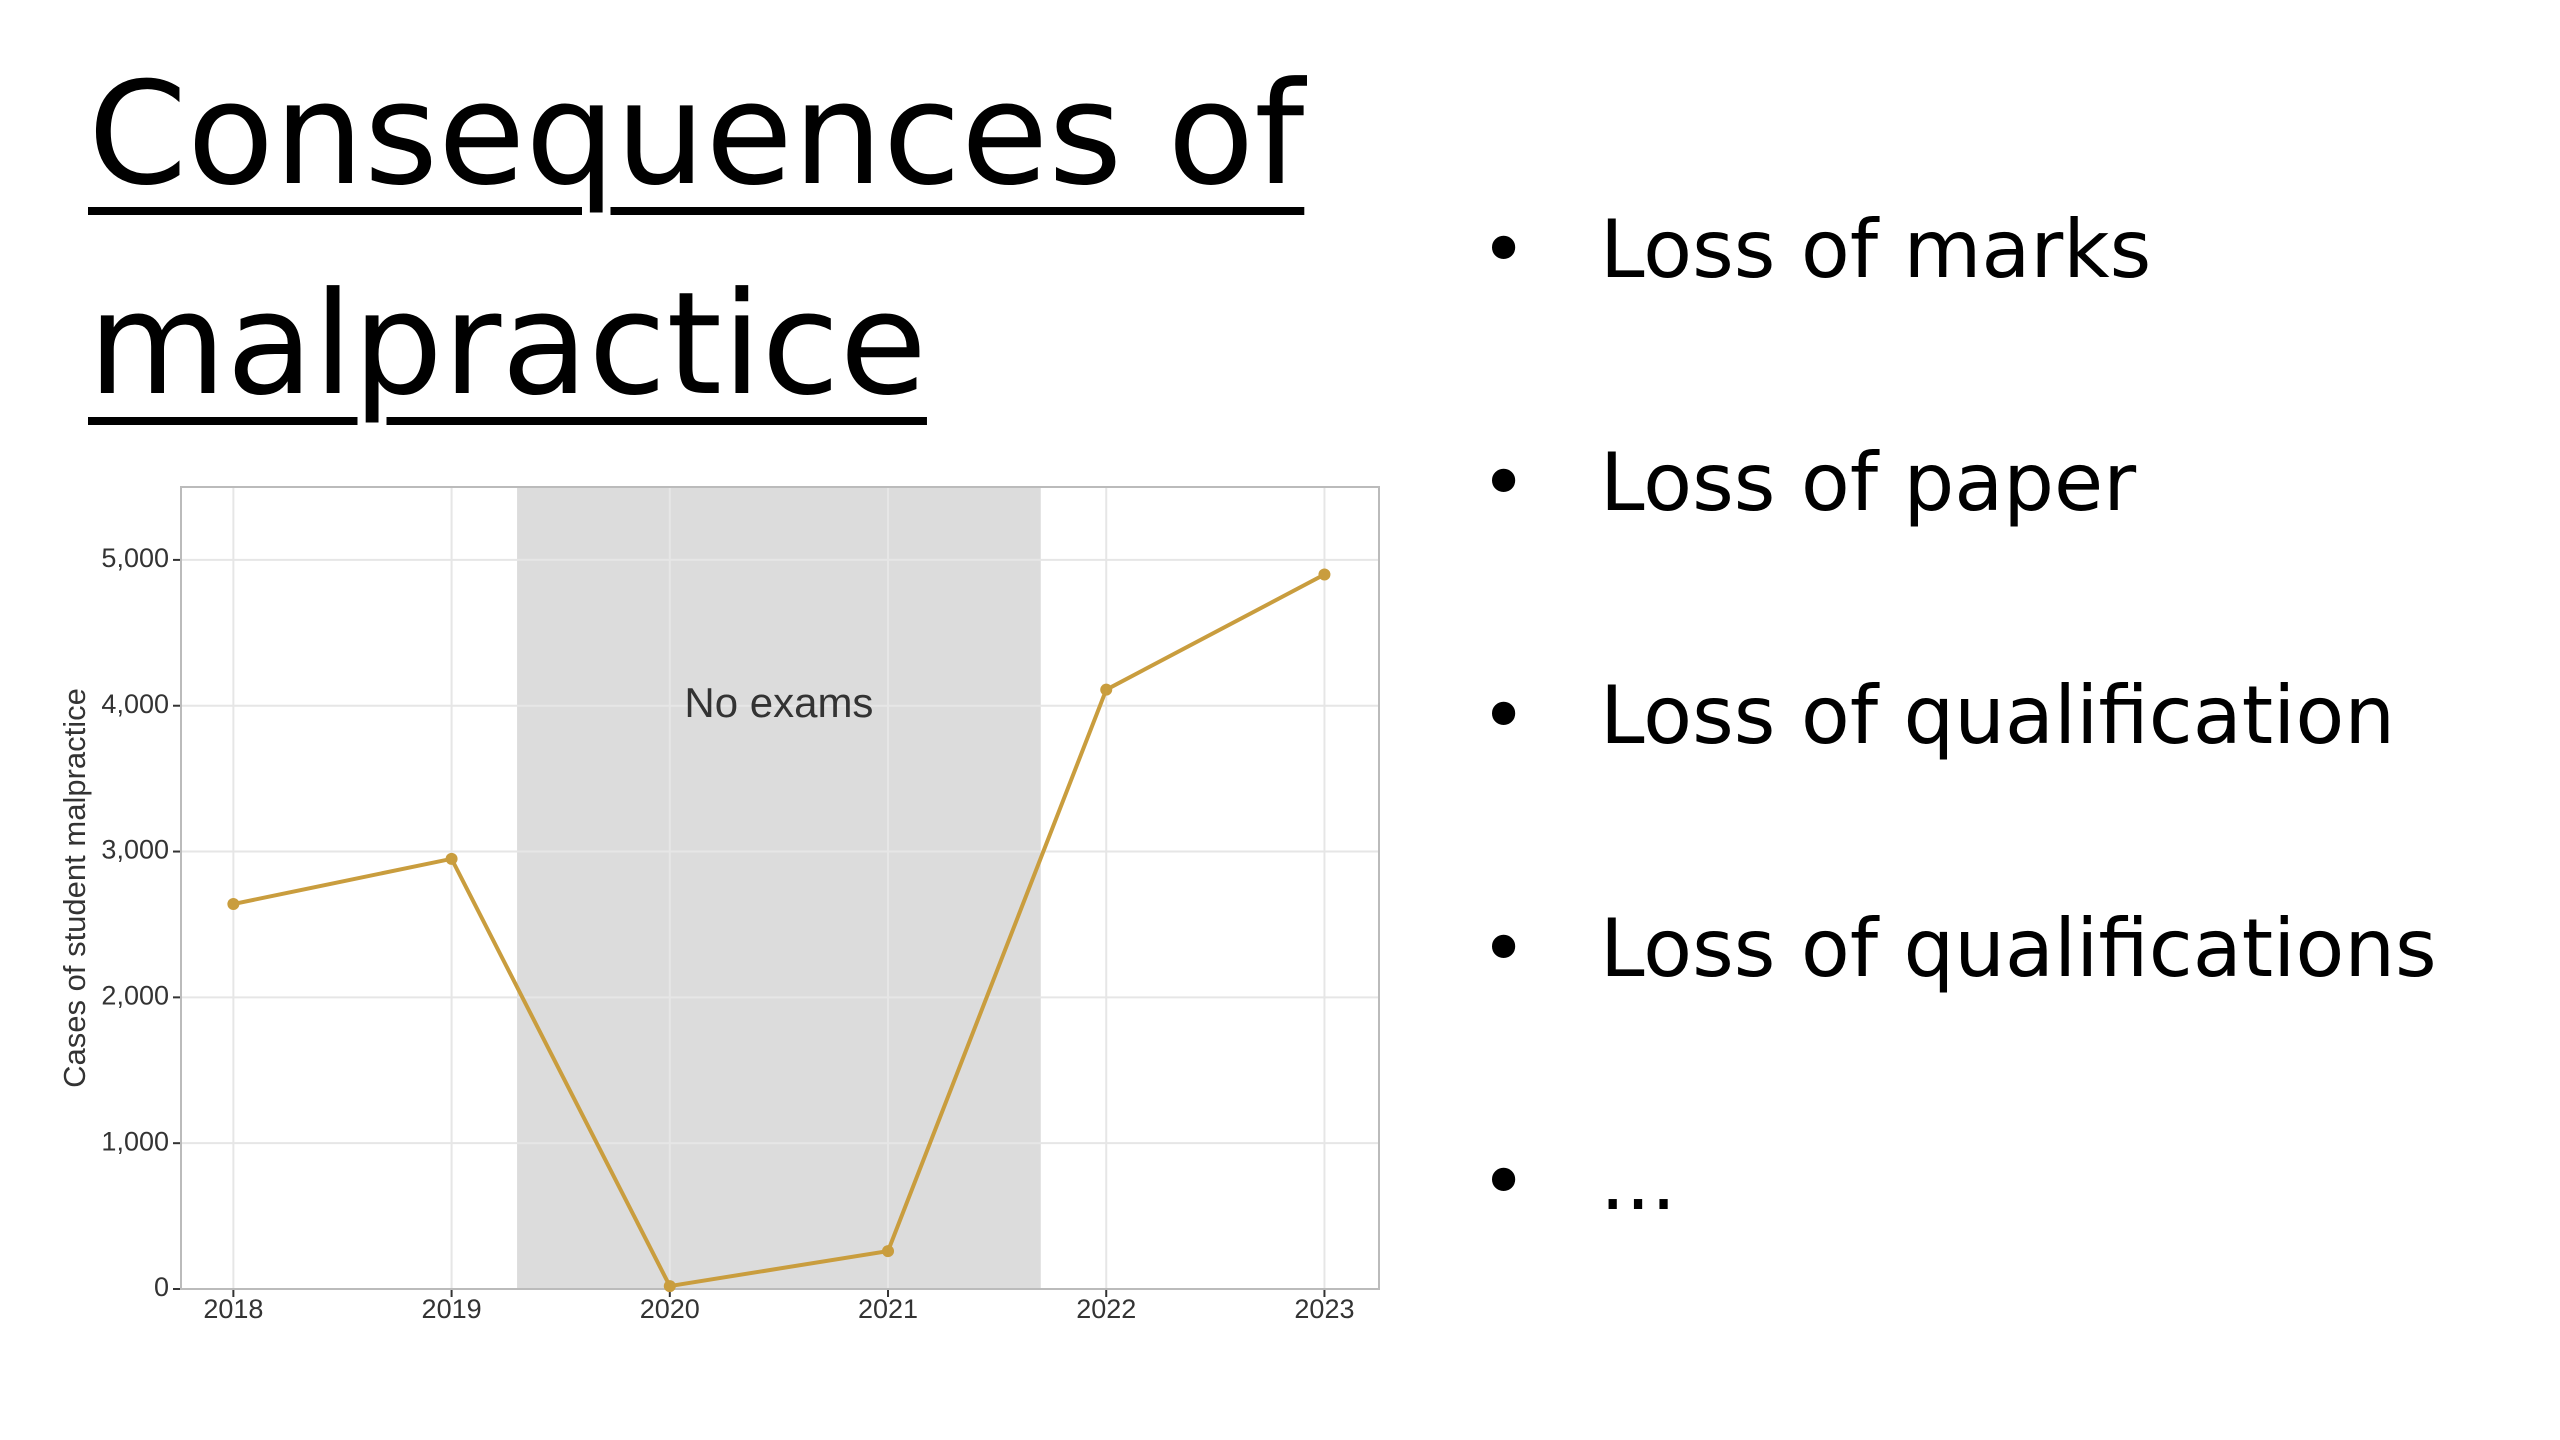  Describe the element at coordinates (135, 995) in the screenshot. I see `y-tick-label: 2,000` at that location.